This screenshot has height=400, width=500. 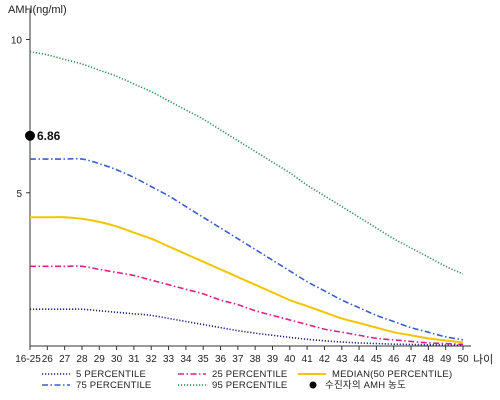 What do you see at coordinates (392, 374) in the screenshot?
I see `legend-label-median-50-percentile: MEDIAN(50 PERCENTILE)` at bounding box center [392, 374].